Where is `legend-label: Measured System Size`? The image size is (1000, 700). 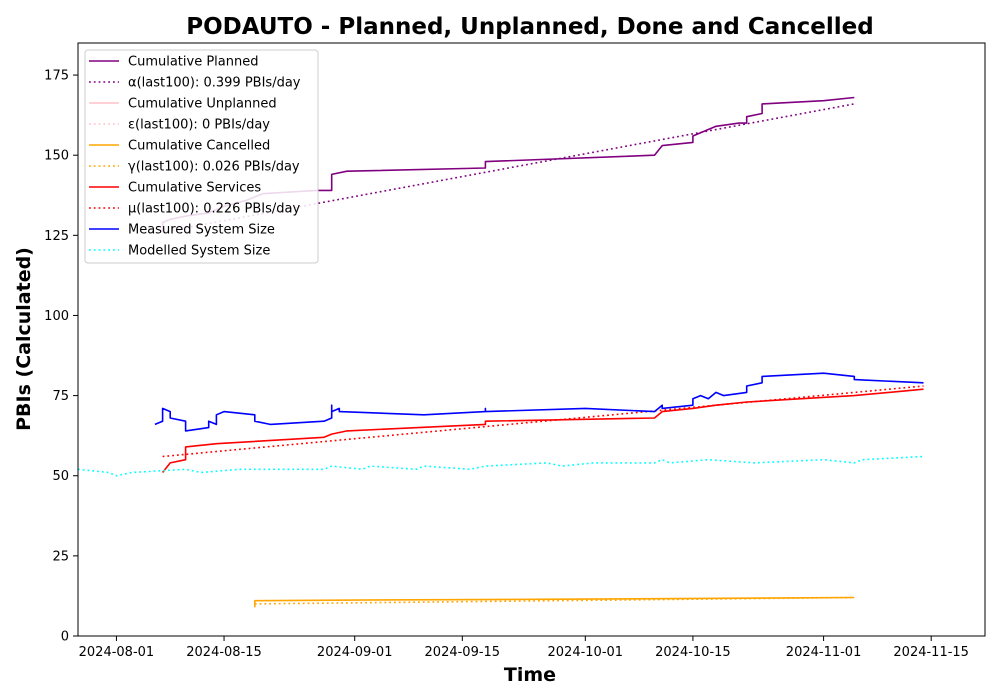 legend-label: Measured System Size is located at coordinates (201, 230).